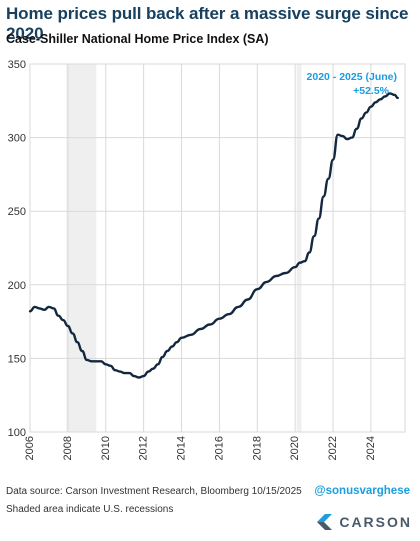 The image size is (420, 541). I want to click on x-tick-label: 2022, so click(333, 448).